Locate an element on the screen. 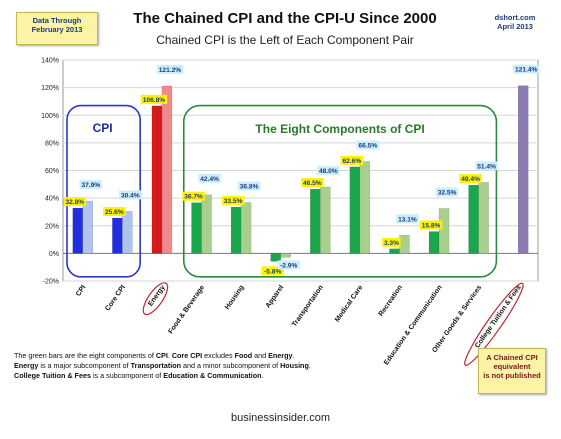  category-label: College Tuition & Fees is located at coordinates (498, 316).